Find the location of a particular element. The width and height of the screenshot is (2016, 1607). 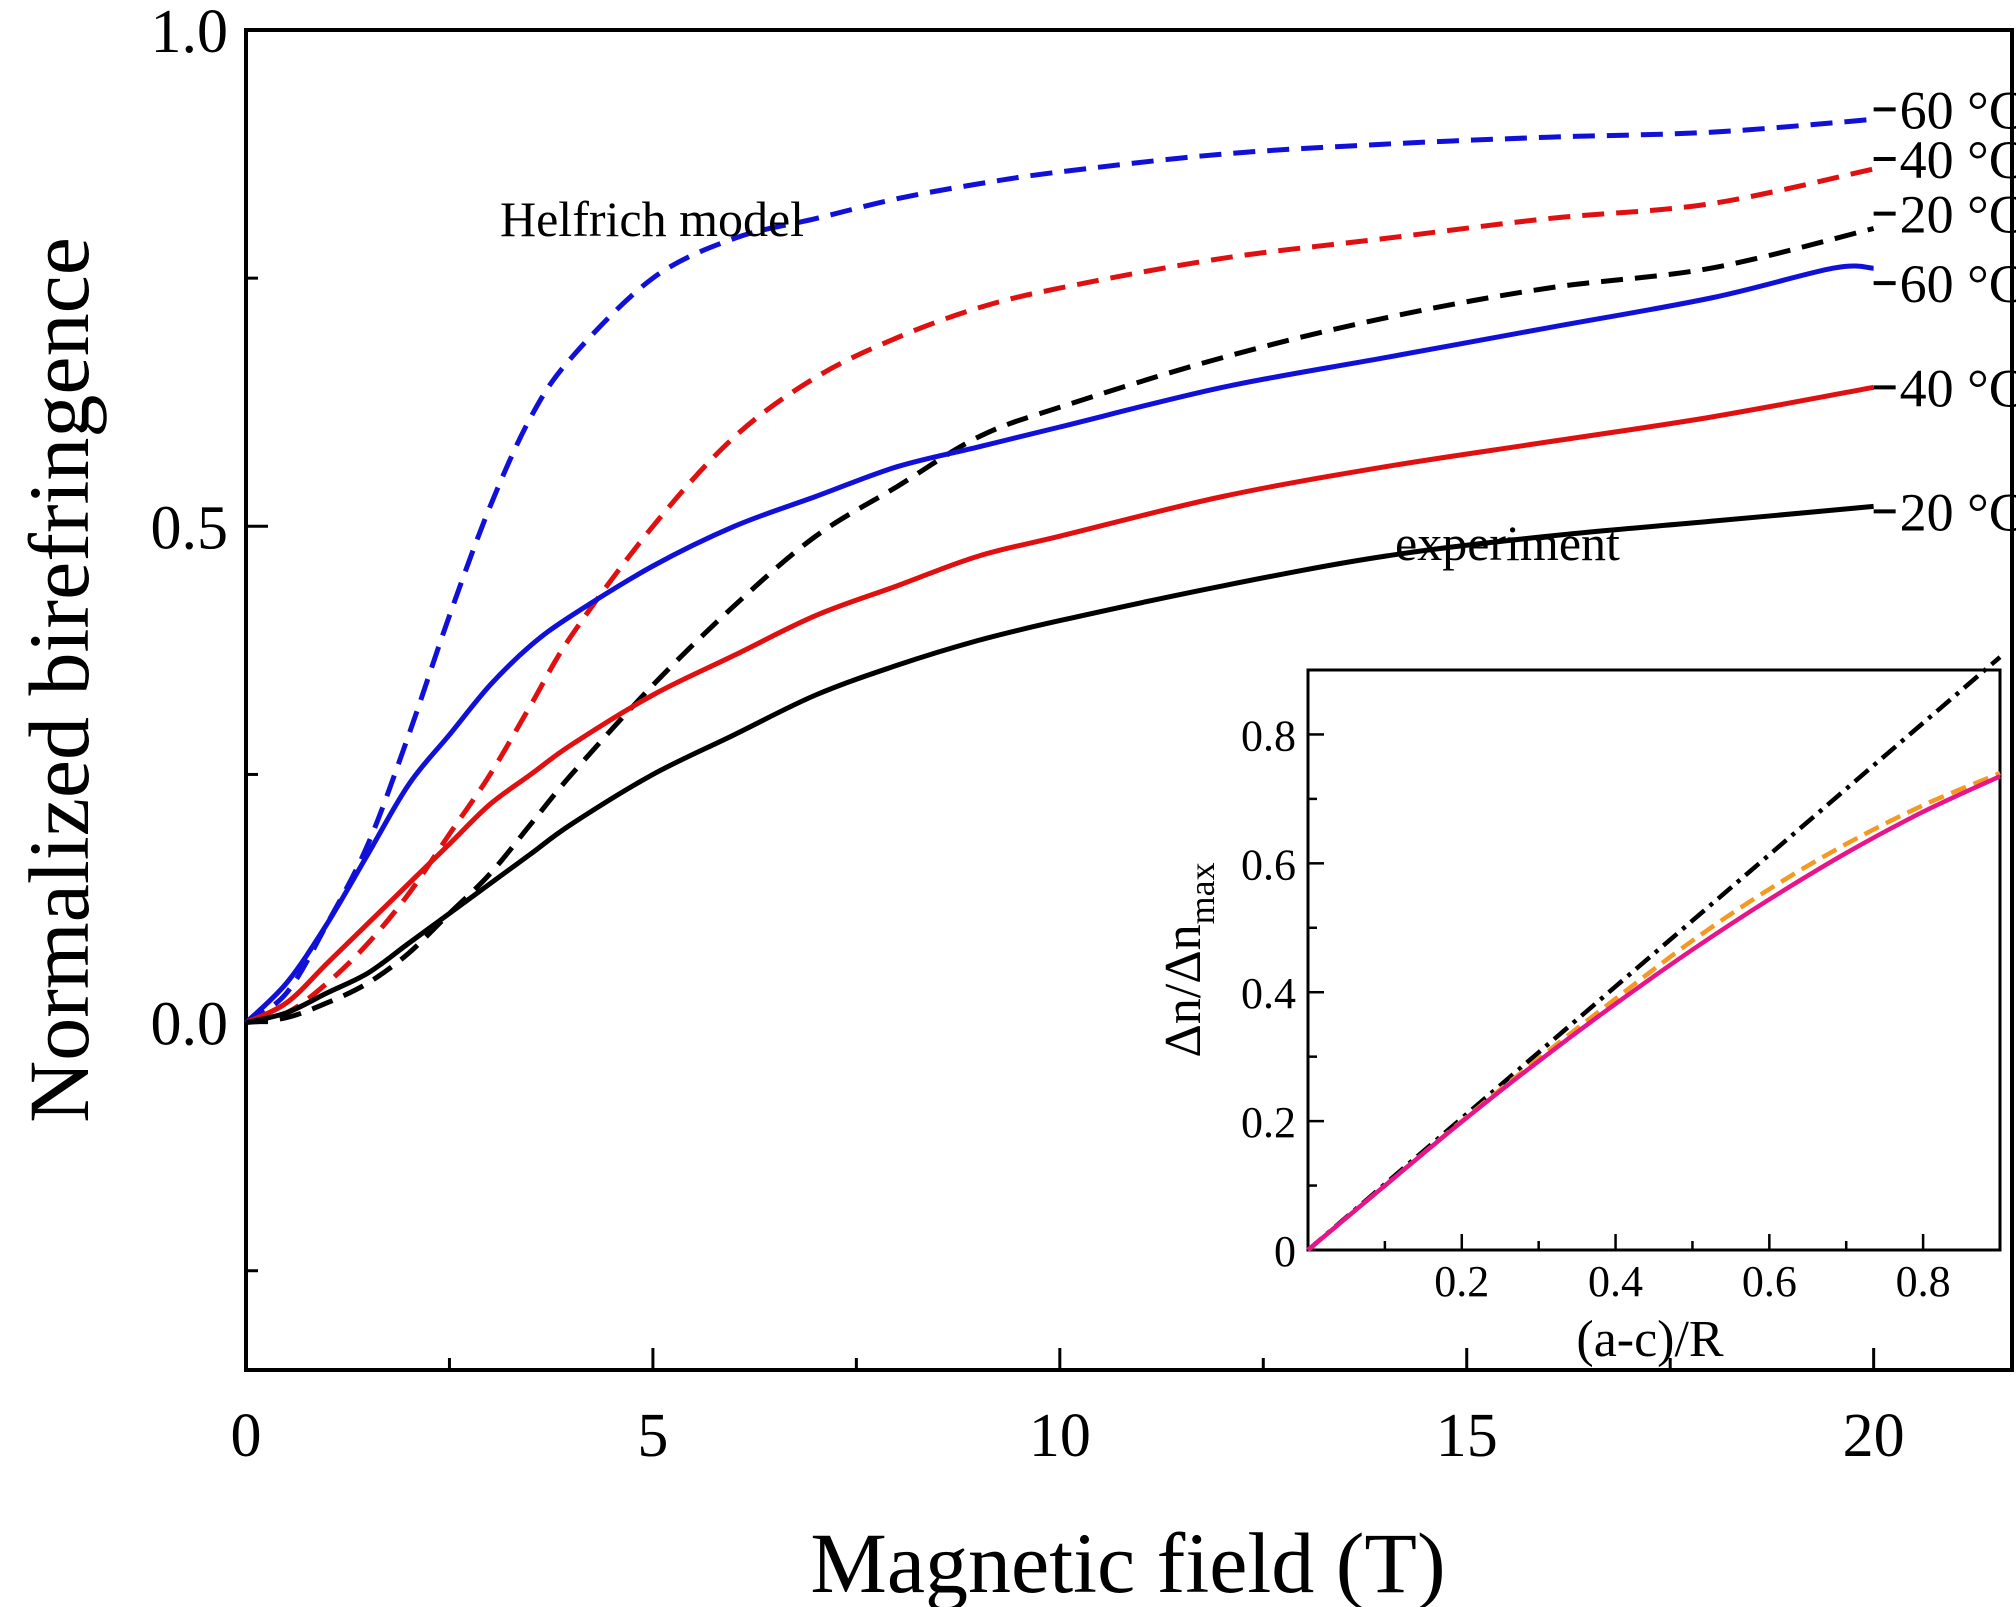

x-tick-label: 10 is located at coordinates (1060, 1436).